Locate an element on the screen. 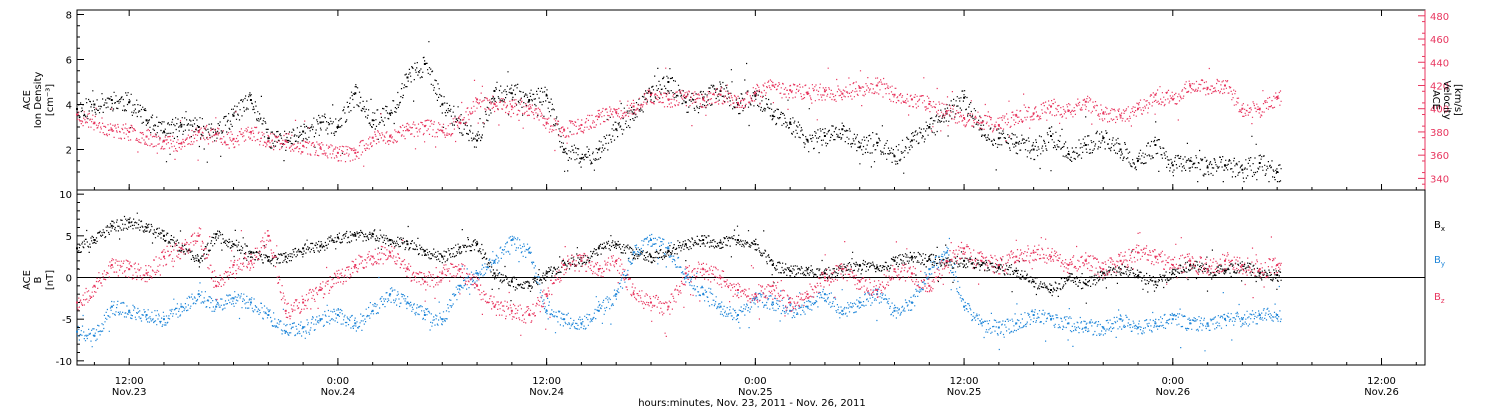 Image resolution: width=1500 pixels, height=410 pixels. density-tick-label: 6 is located at coordinates (69, 61).